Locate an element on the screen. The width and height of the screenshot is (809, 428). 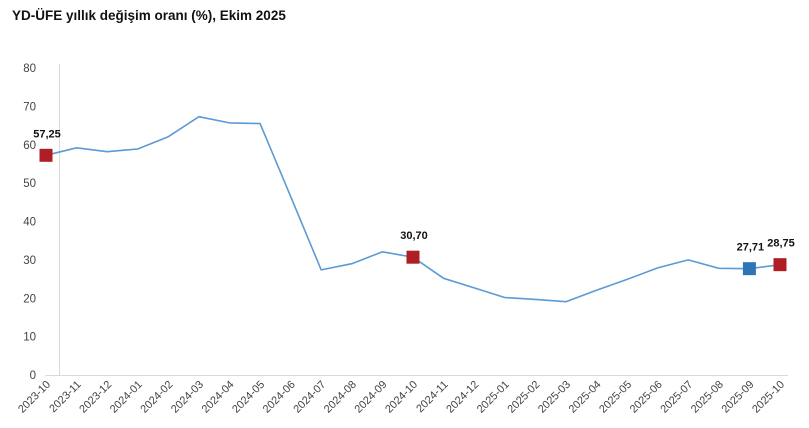
data-point-label: 30,70 is located at coordinates (414, 236).